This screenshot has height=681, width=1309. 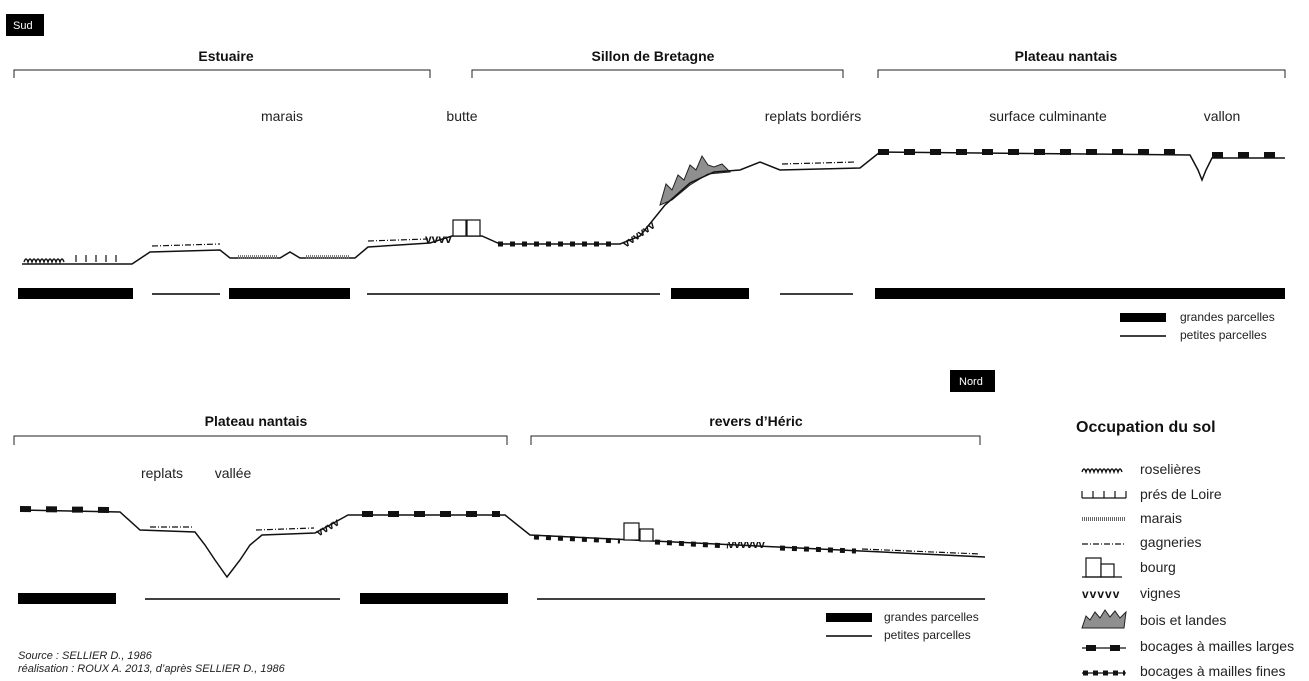 What do you see at coordinates (162, 473) in the screenshot?
I see `landform-replats: replats` at bounding box center [162, 473].